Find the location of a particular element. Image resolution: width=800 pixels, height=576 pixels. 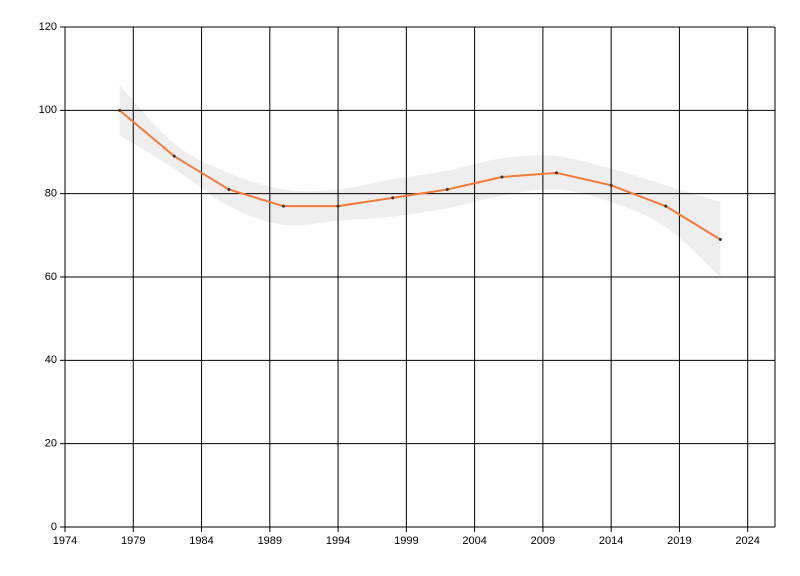

x-tick-label: 1979 is located at coordinates (133, 541).